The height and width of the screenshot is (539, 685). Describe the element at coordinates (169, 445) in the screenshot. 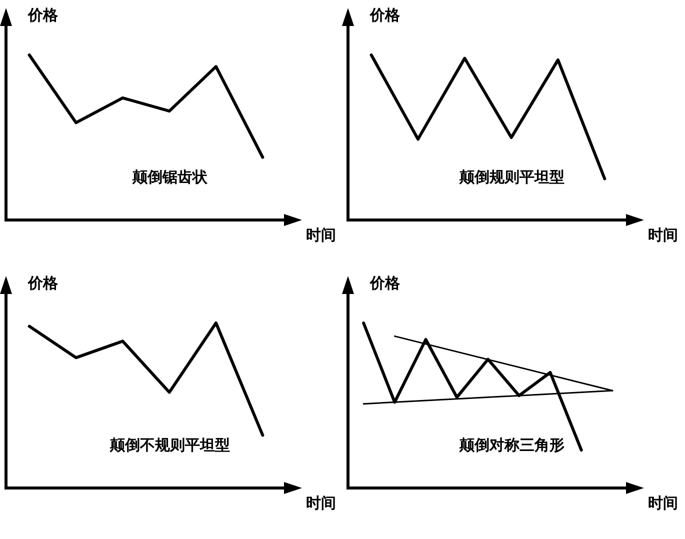

I see `text: 颠倒不规则平坦型` at that location.